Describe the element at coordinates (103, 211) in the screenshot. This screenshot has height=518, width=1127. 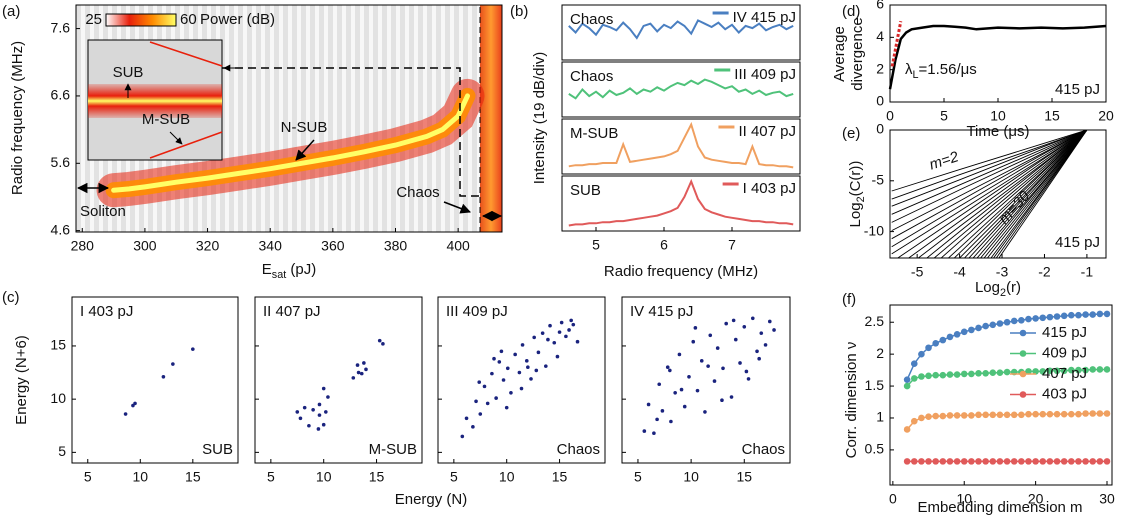
I see `annotation: Soliton` at that location.